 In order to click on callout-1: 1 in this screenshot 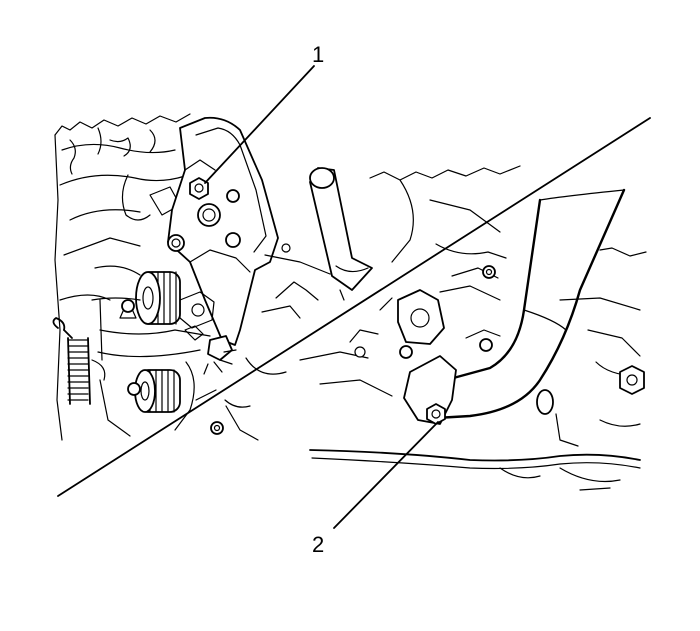, I will do `click(264, 113)`.